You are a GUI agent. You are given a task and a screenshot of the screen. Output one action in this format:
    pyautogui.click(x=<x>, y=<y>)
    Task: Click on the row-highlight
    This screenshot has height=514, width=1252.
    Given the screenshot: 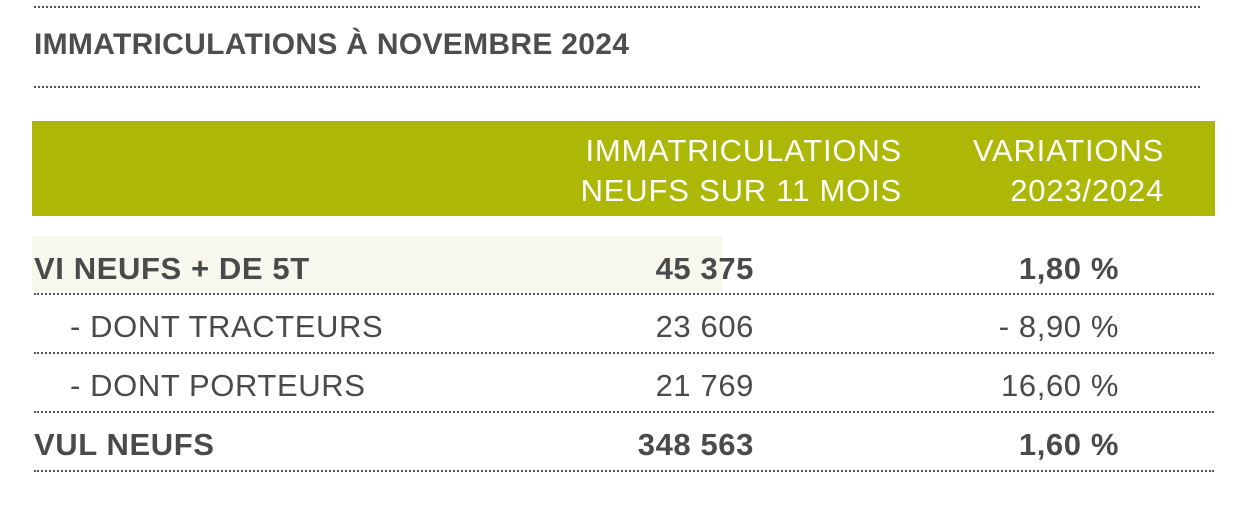 What is the action you would take?
    pyautogui.click(x=377, y=264)
    